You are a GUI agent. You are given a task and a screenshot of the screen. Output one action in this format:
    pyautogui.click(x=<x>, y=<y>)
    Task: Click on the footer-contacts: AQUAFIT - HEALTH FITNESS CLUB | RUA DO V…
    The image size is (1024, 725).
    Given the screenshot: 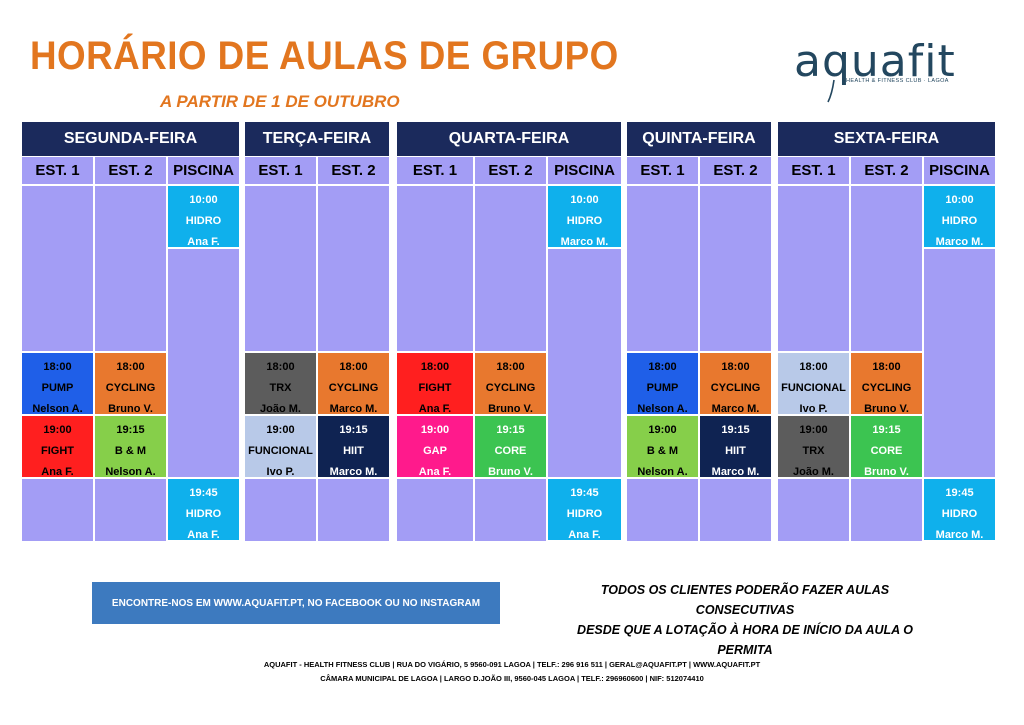 What is the action you would take?
    pyautogui.click(x=512, y=672)
    